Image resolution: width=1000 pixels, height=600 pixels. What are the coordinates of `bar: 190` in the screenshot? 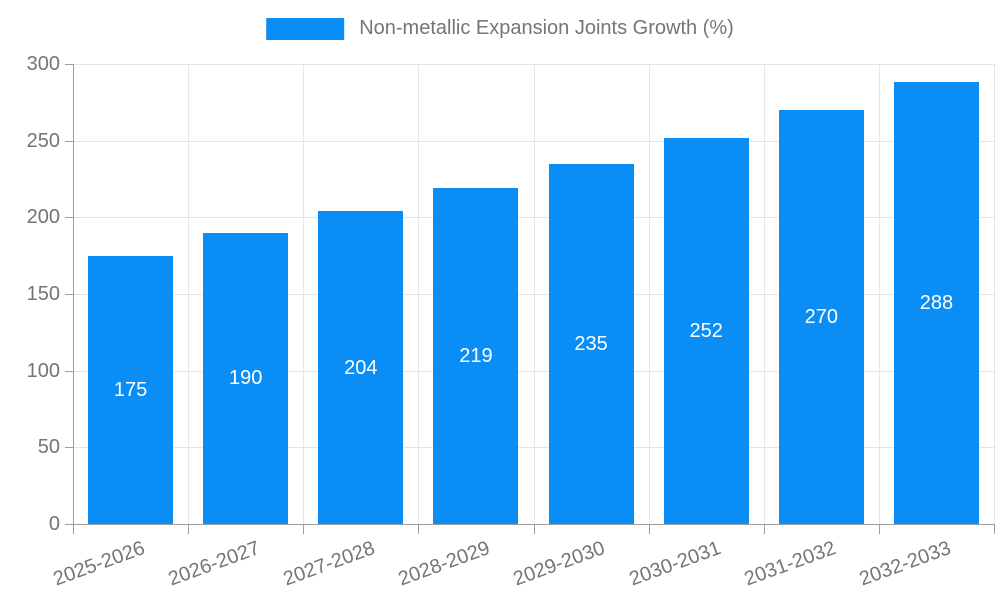 It's located at (246, 378).